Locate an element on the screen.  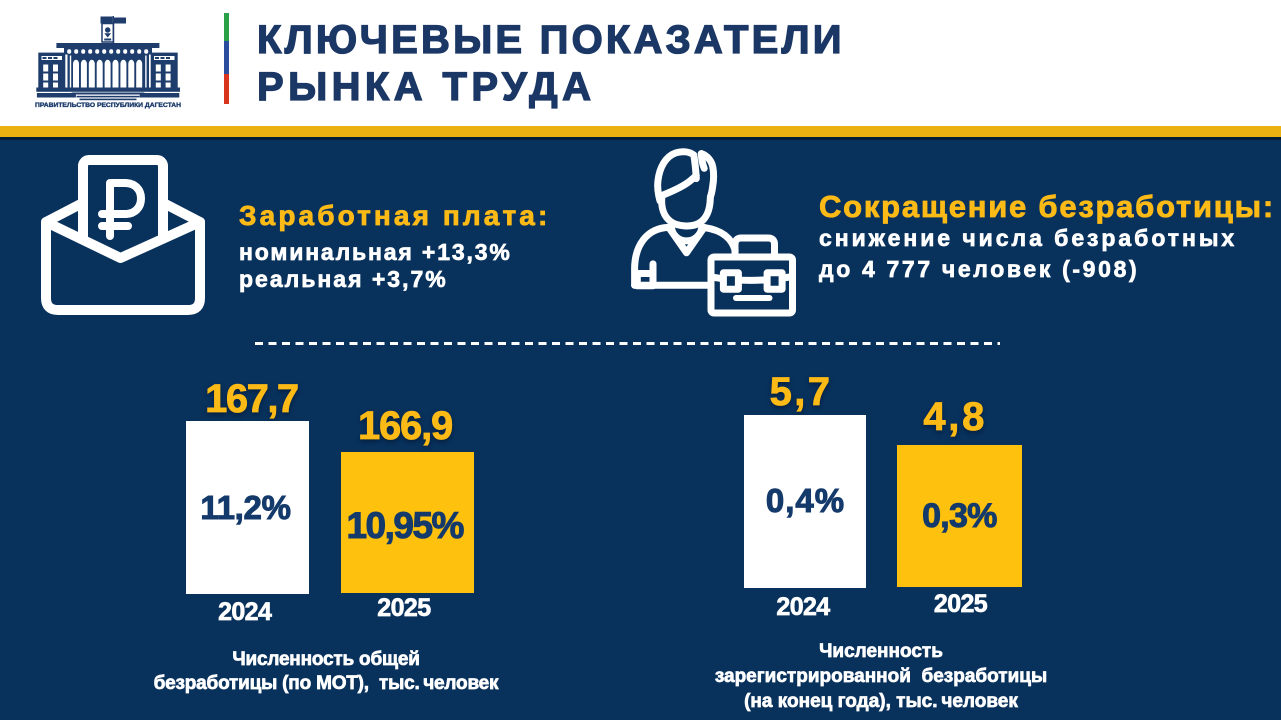
svg-text:ПРАВИТЕЛЬСТВО РЕСПУБЛИКИ ДАГЕС: ПРАВИТЕЛЬСТВО РЕСПУБЛИКИ ДАГЕСТАН is located at coordinates (108, 105).